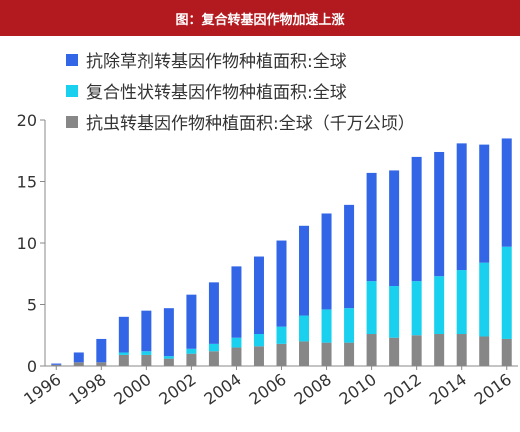 The height and width of the screenshot is (432, 520). I want to click on y-tick-label: 10, so click(27, 243).